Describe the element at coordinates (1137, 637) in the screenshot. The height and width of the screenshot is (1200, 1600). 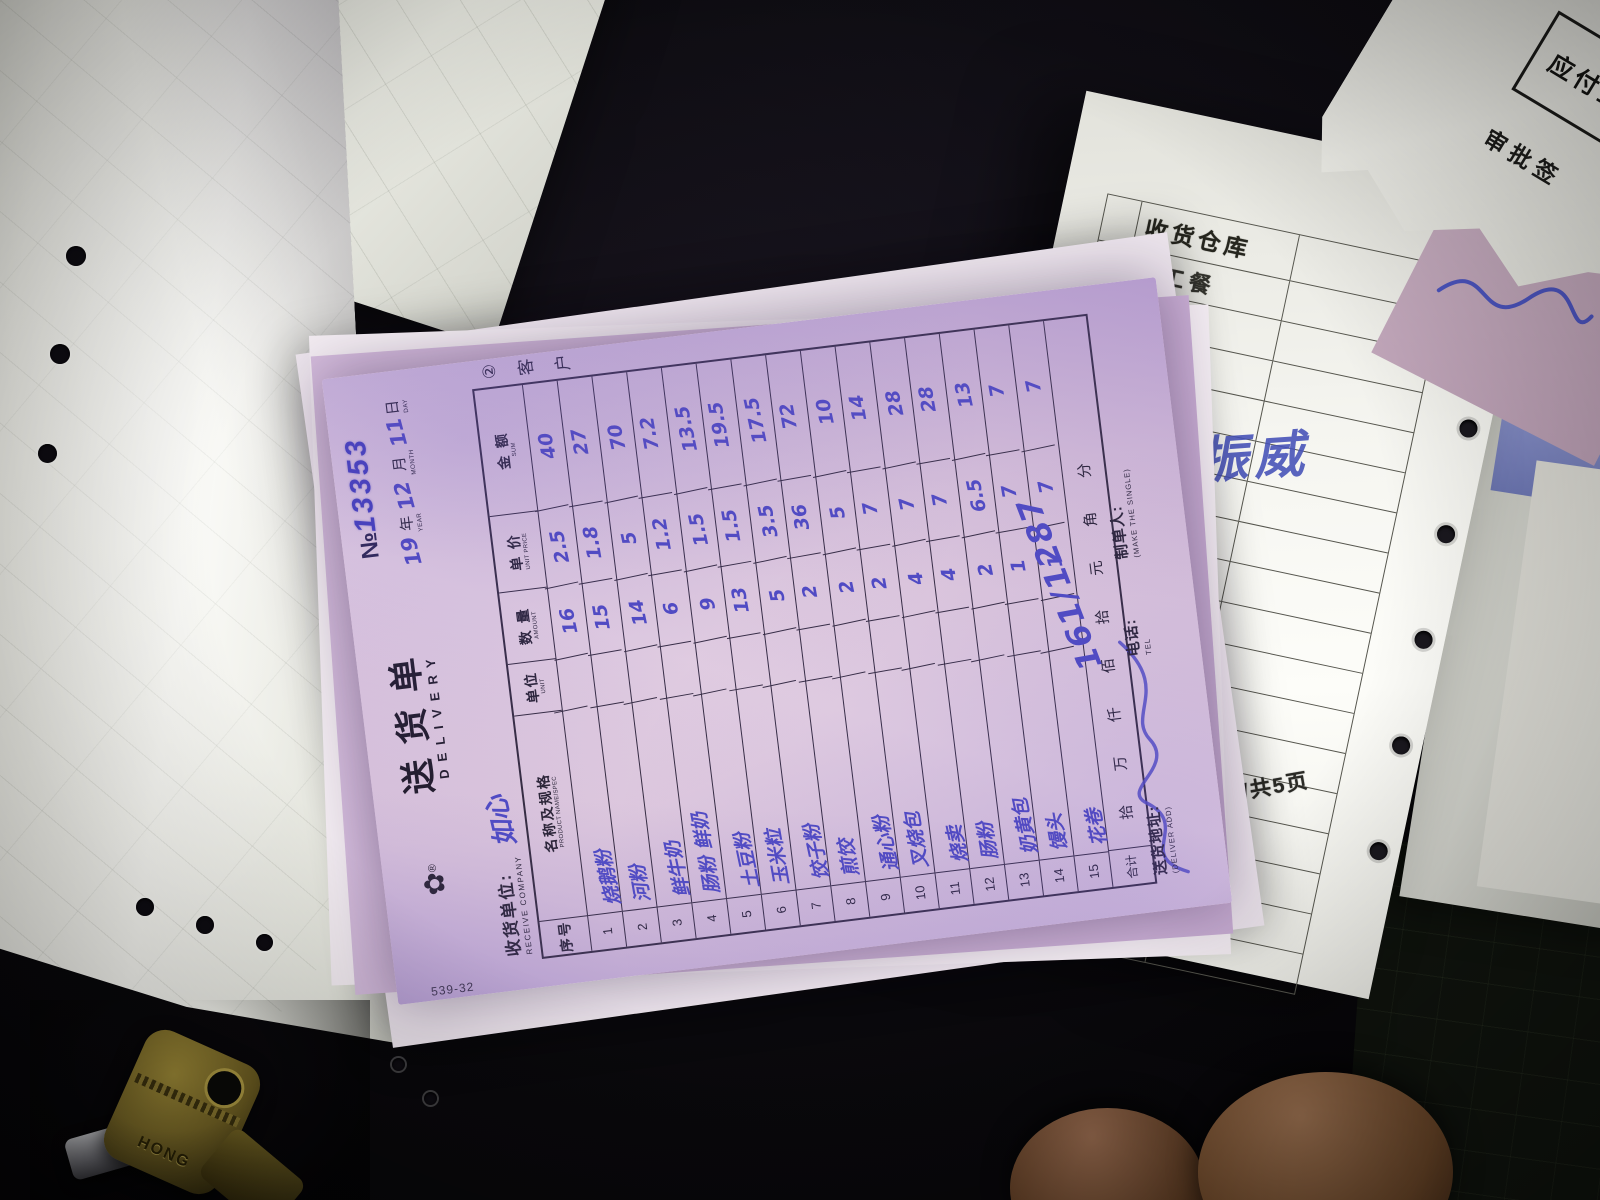
I see `tel-label: 电话: TEL` at that location.